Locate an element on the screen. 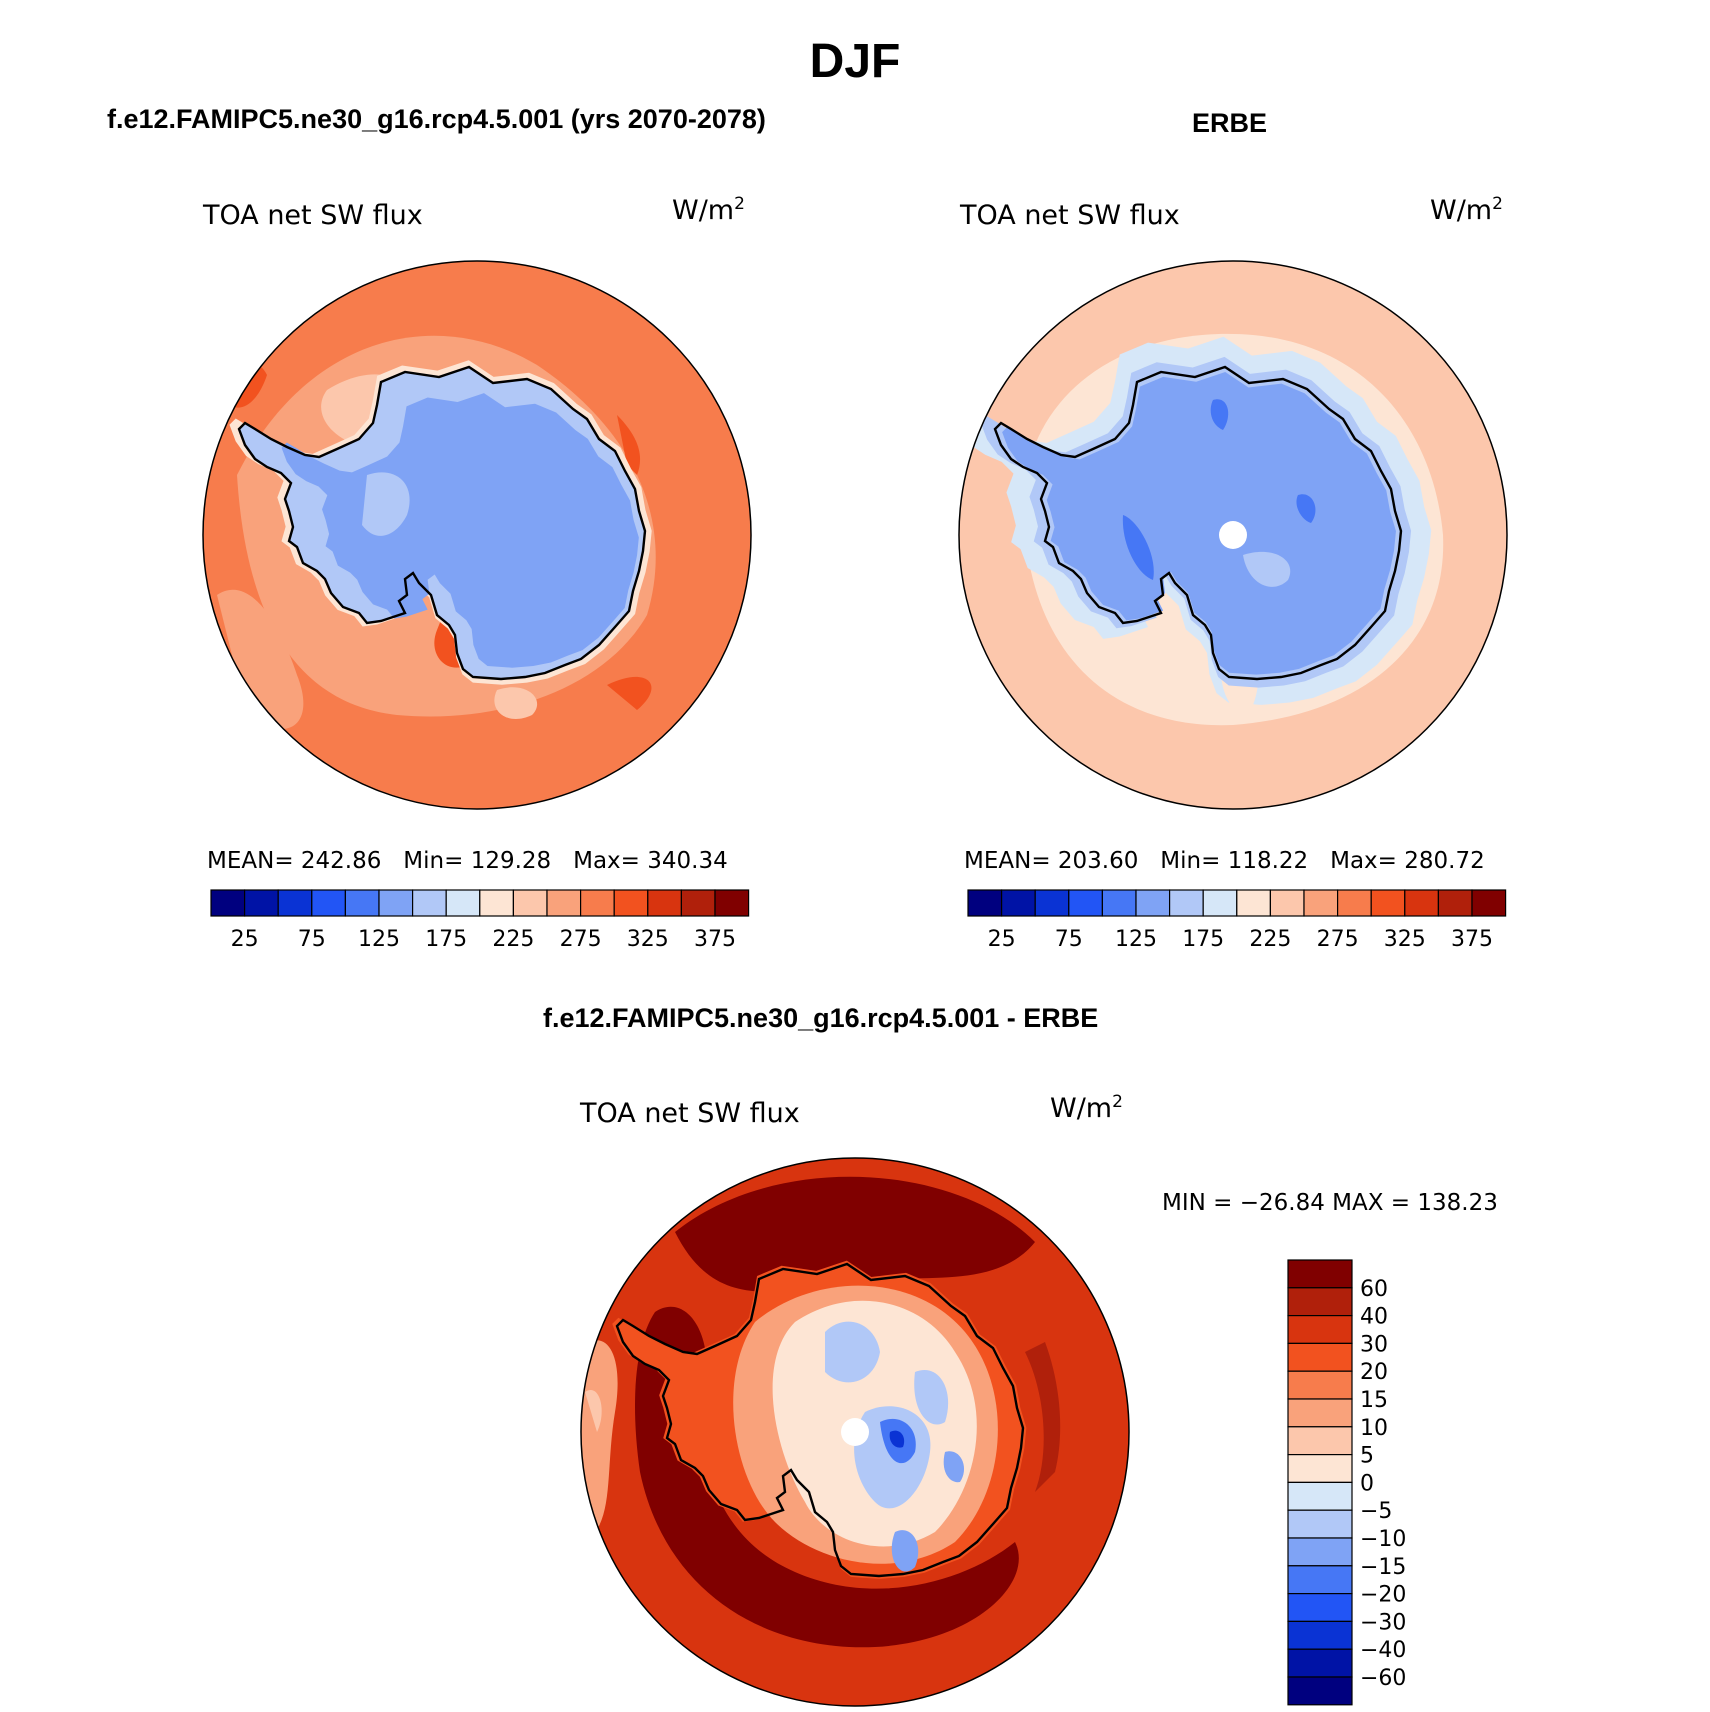 This screenshot has width=1710, height=1712. colorbar-tick-label: −40 is located at coordinates (1383, 1650).